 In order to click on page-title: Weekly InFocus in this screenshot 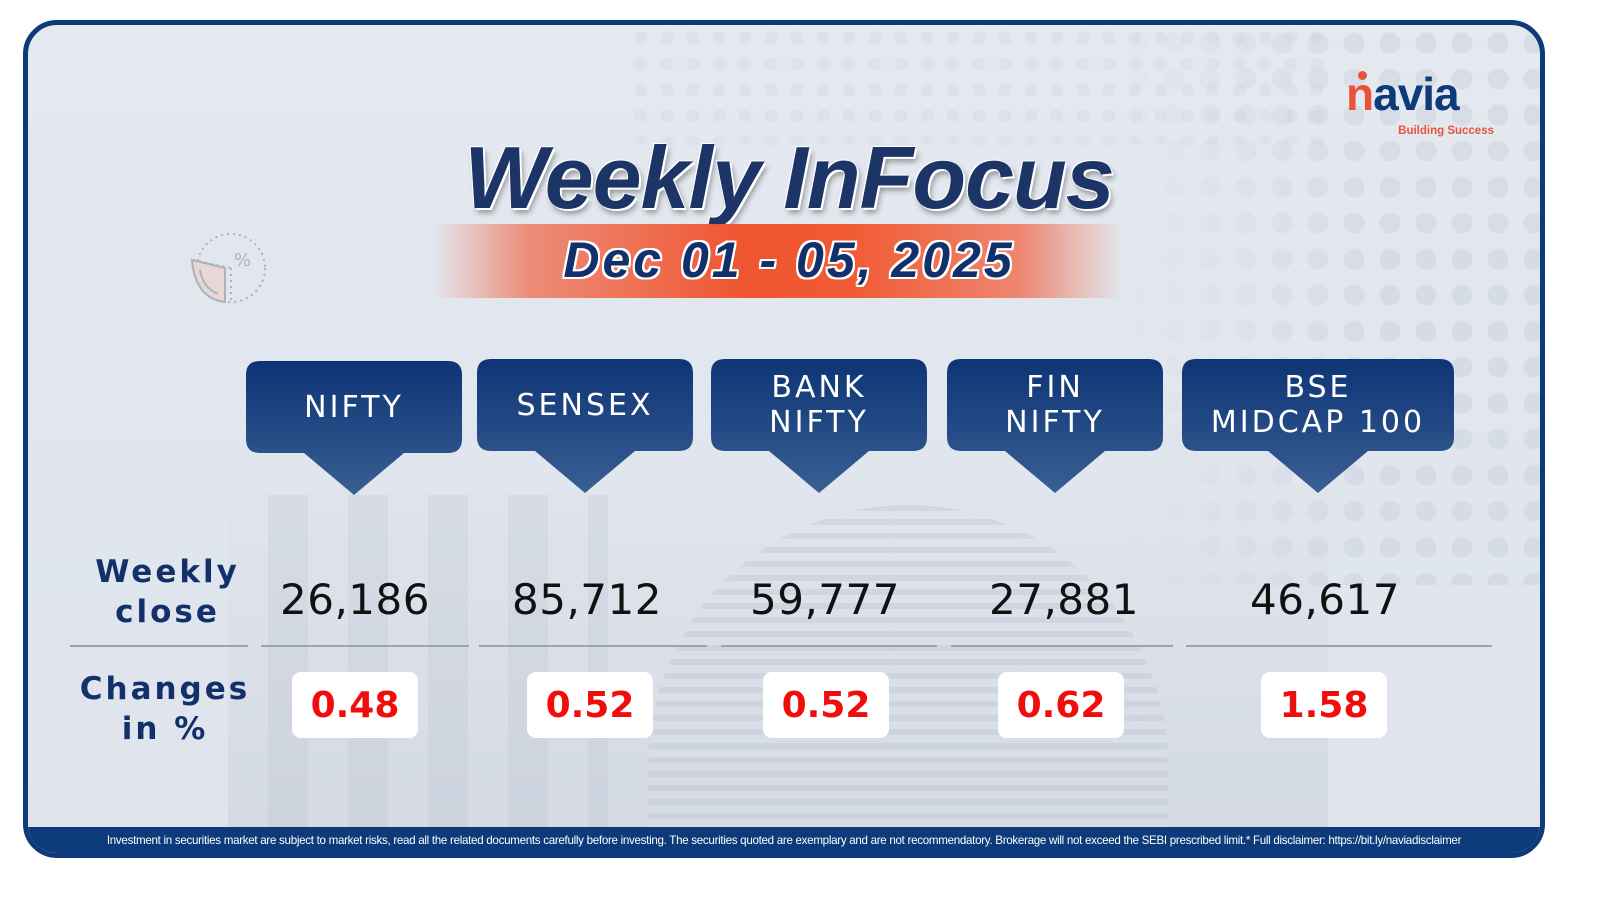, I will do `click(789, 177)`.